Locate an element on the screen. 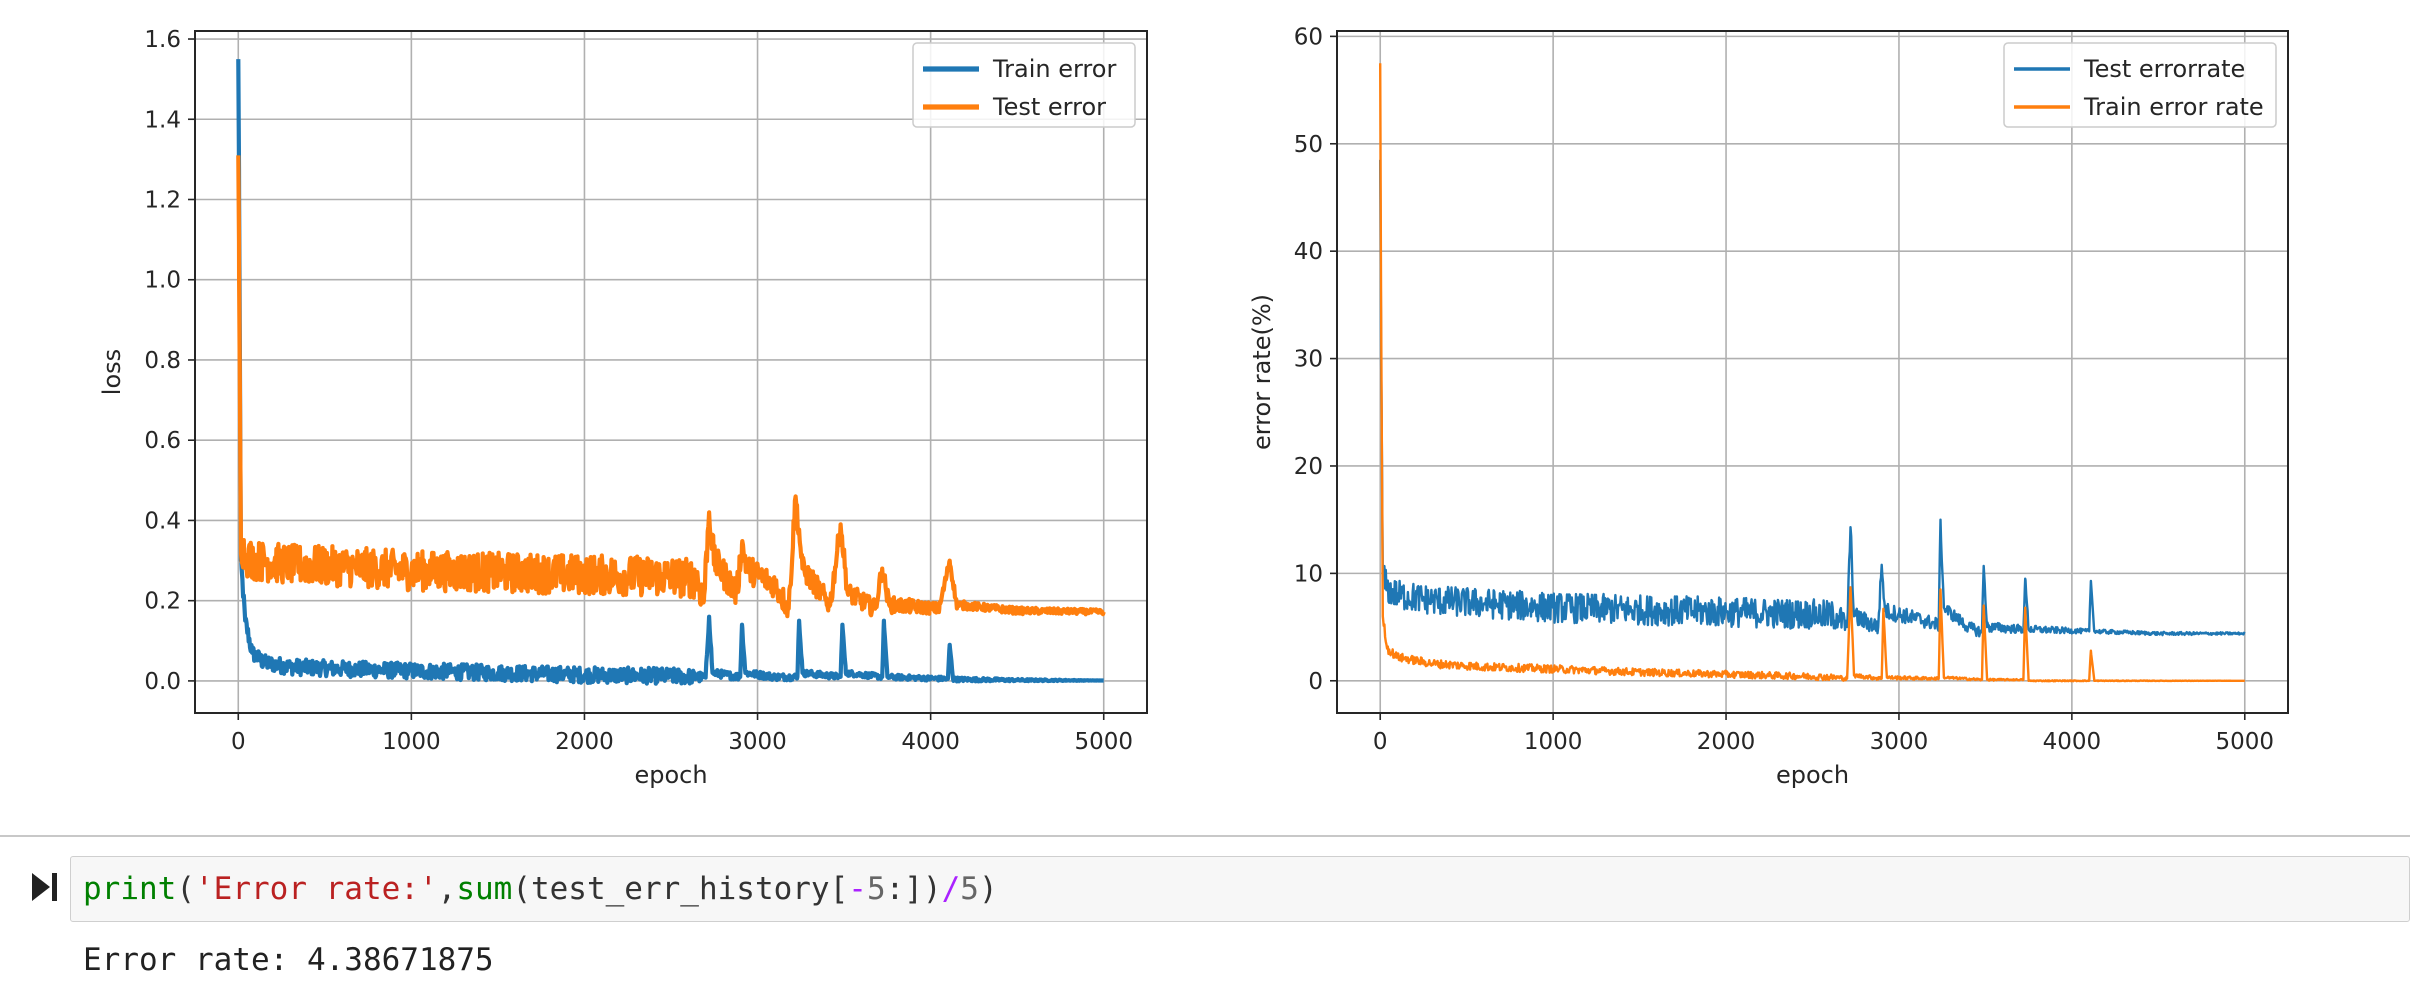 The height and width of the screenshot is (1000, 2410). legend: Train error Test error is located at coordinates (1024, 85).